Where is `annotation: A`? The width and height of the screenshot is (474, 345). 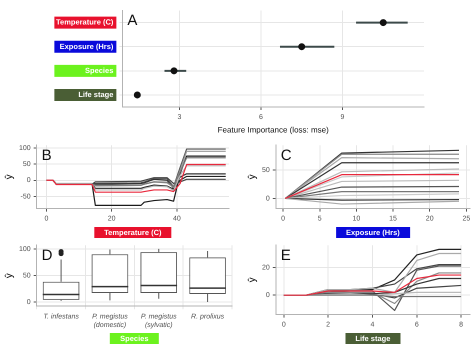 annotation: A is located at coordinates (132, 21).